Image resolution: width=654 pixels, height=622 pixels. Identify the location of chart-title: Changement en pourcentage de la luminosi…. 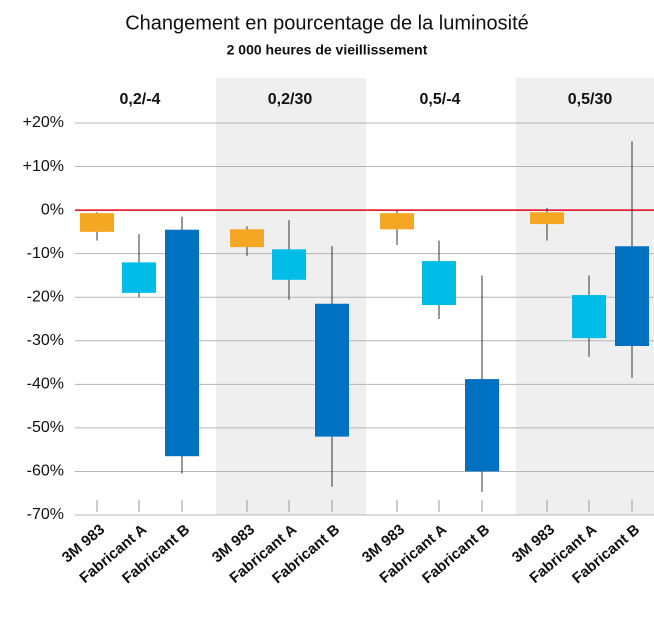
(327, 23).